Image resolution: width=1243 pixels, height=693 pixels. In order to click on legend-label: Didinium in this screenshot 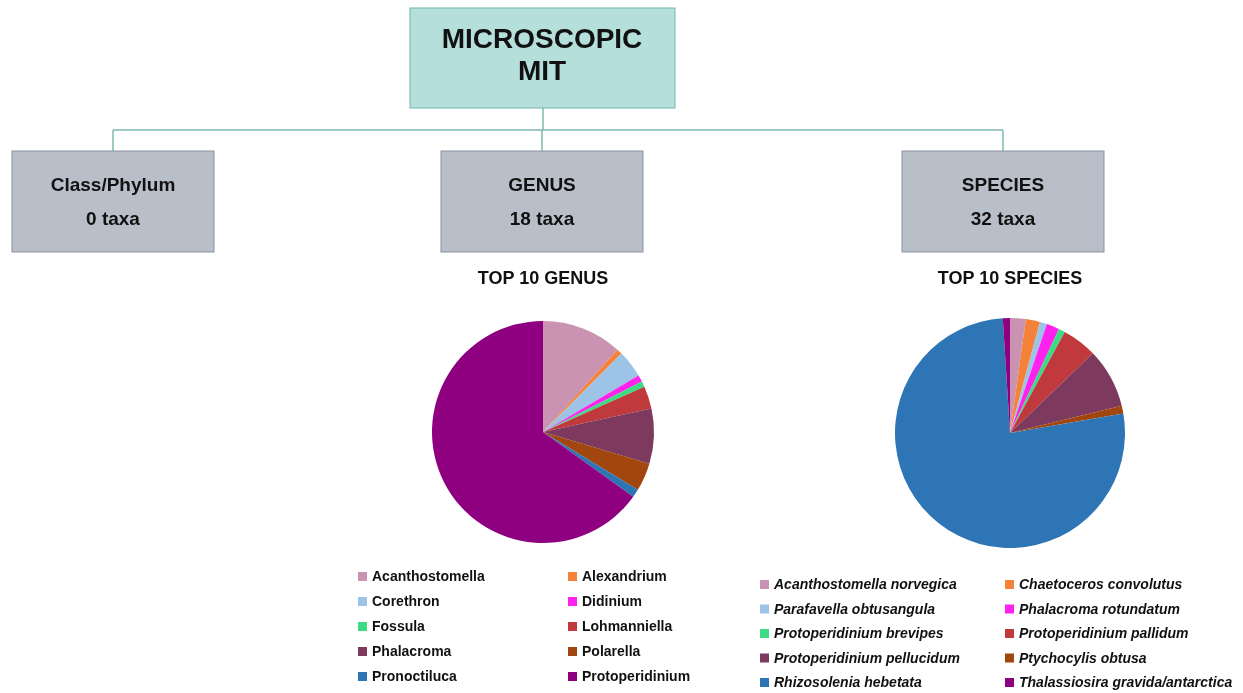, I will do `click(612, 601)`.